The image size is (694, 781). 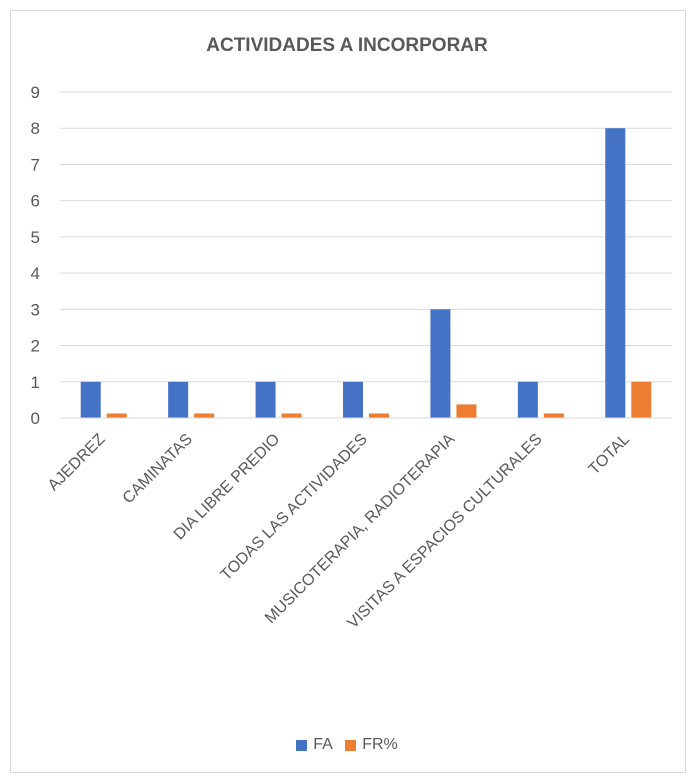 What do you see at coordinates (35, 92) in the screenshot?
I see `y-tick-label: 9` at bounding box center [35, 92].